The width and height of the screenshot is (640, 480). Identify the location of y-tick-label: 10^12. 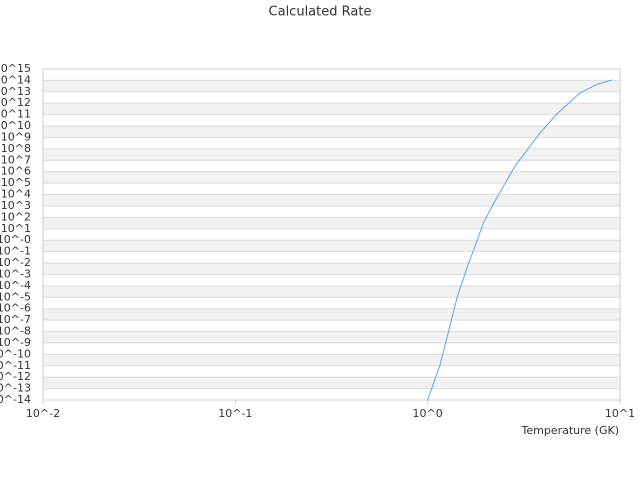
(15, 102).